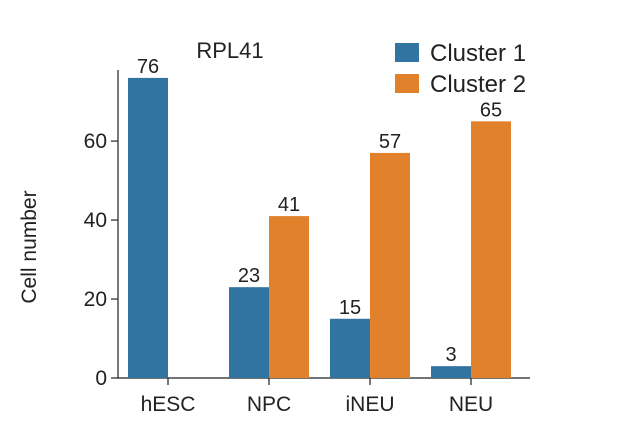 The width and height of the screenshot is (625, 431). What do you see at coordinates (148, 67) in the screenshot?
I see `data-label: 76` at bounding box center [148, 67].